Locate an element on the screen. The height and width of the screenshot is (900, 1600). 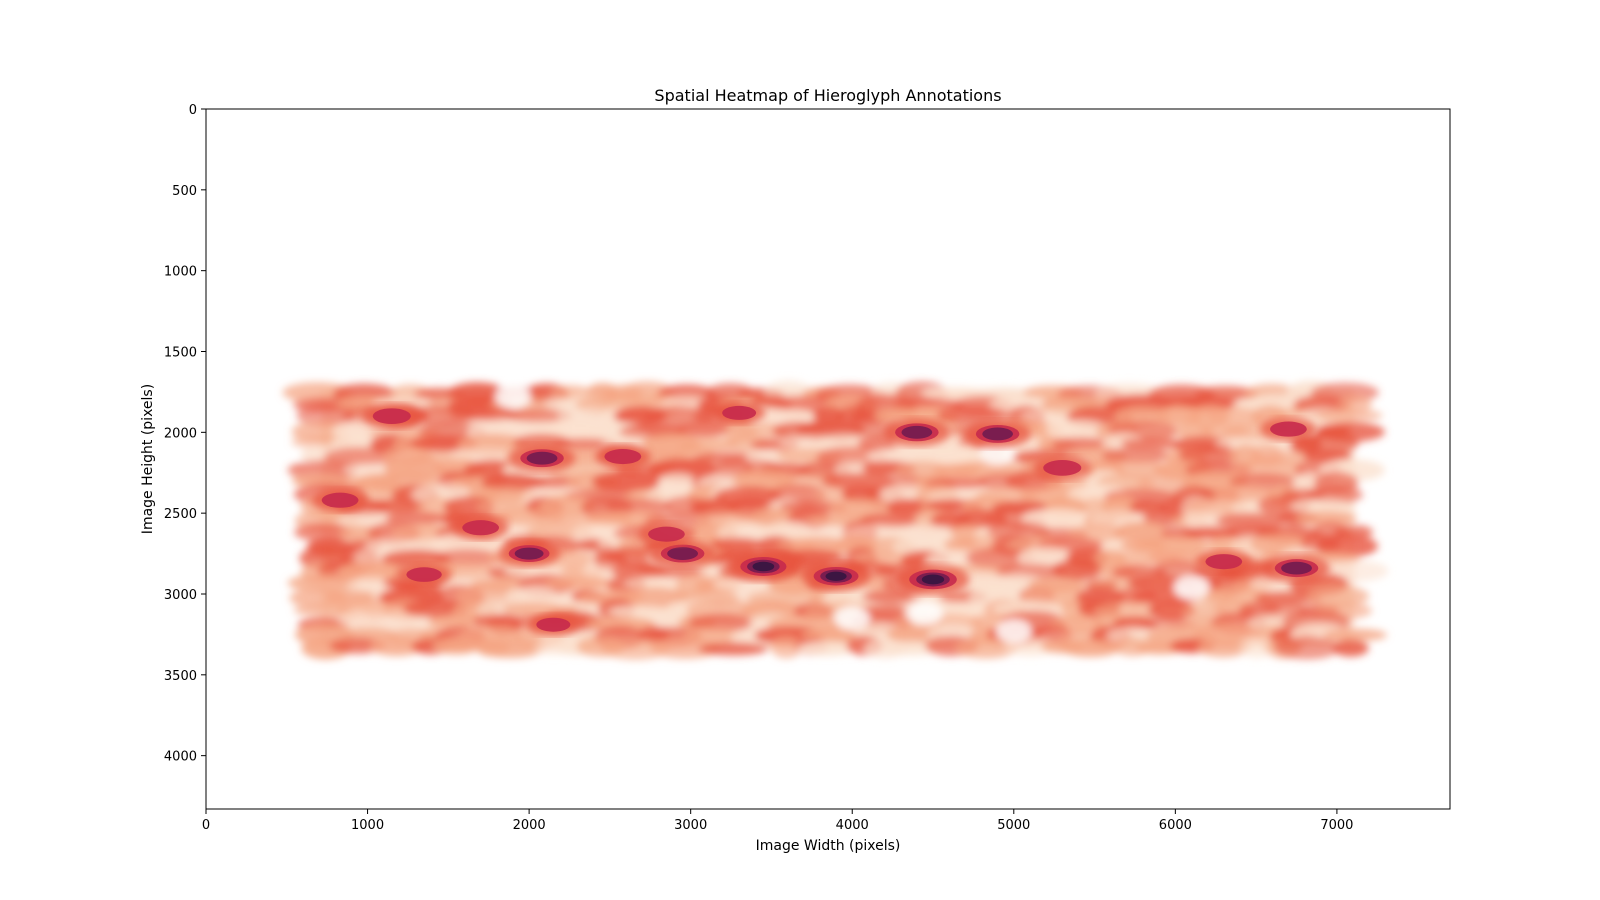
x-tick-label: 6000 is located at coordinates (1175, 825).